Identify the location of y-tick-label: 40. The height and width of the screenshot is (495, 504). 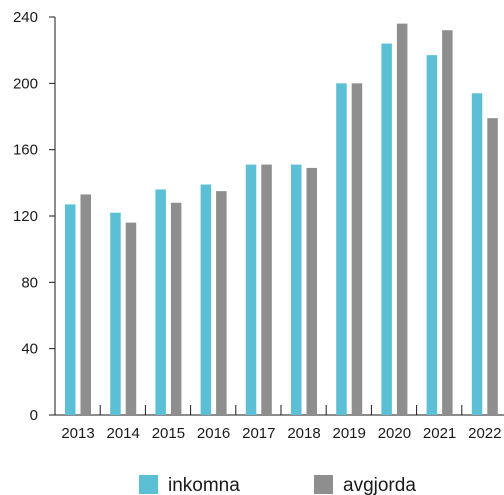
(29, 349).